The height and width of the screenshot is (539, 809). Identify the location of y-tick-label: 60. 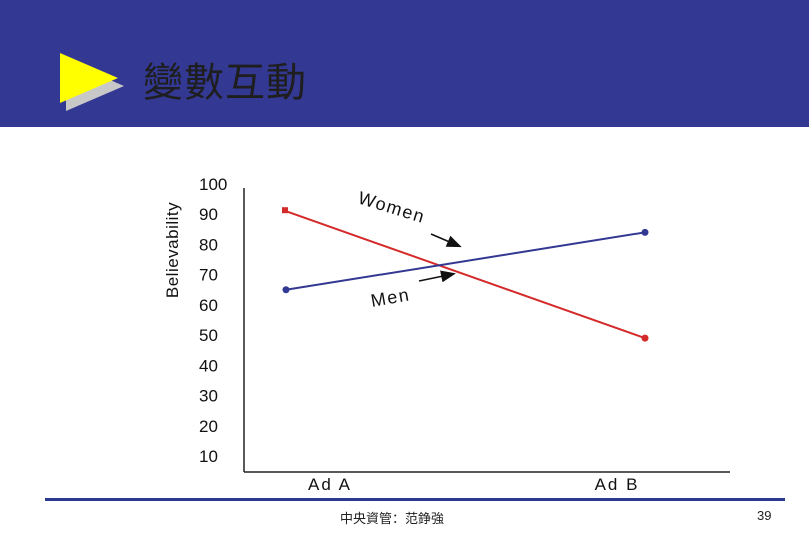
(208, 305).